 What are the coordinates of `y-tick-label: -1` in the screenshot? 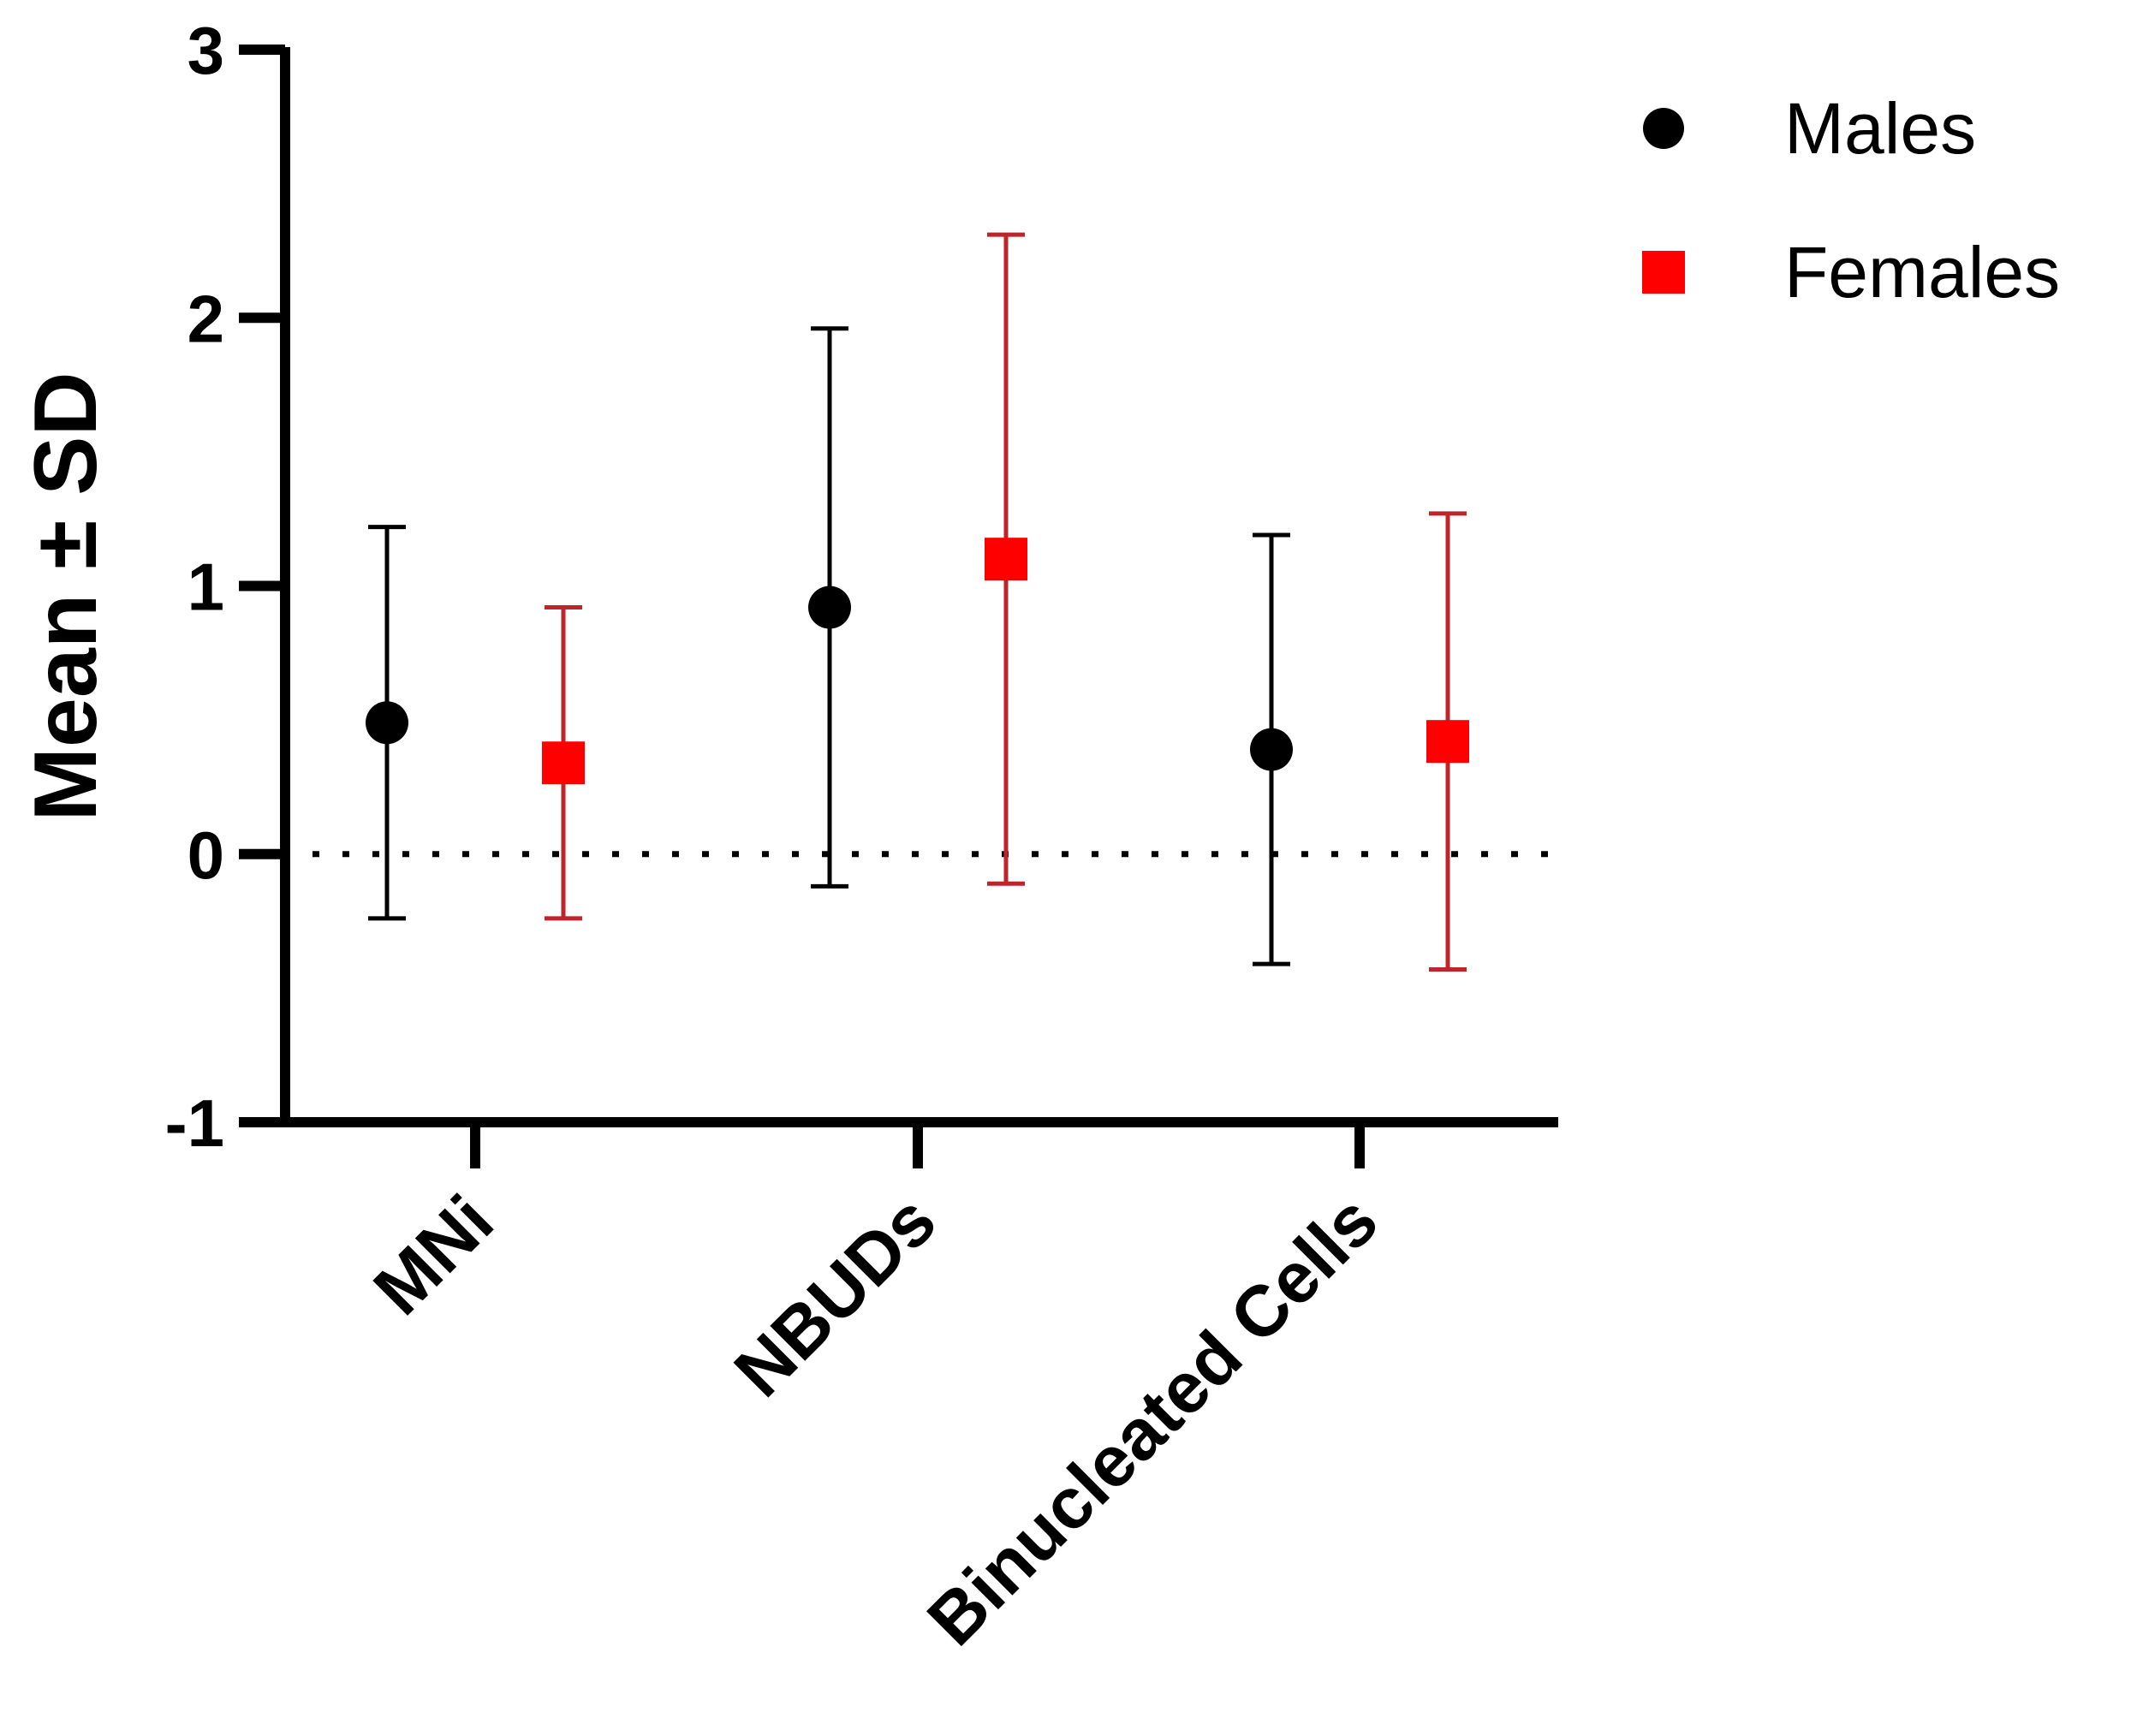 It's located at (195, 1123).